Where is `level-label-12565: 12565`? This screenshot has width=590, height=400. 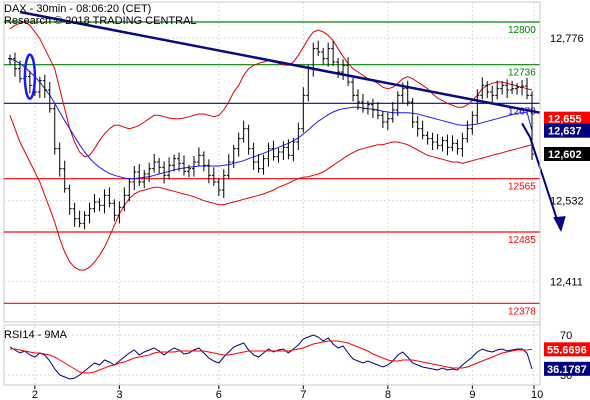 level-label-12565: 12565 is located at coordinates (522, 187).